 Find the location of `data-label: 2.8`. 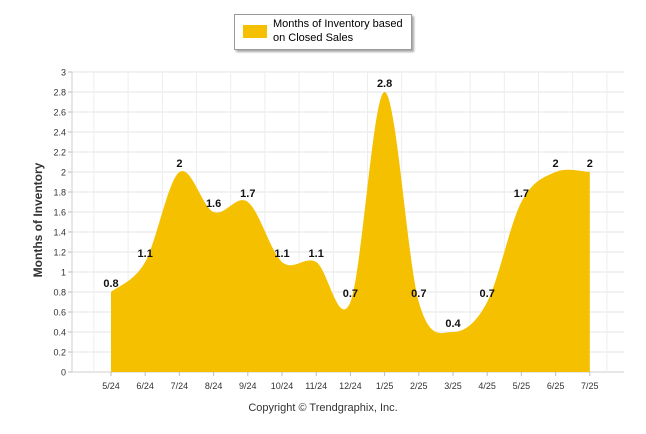

data-label: 2.8 is located at coordinates (384, 84).